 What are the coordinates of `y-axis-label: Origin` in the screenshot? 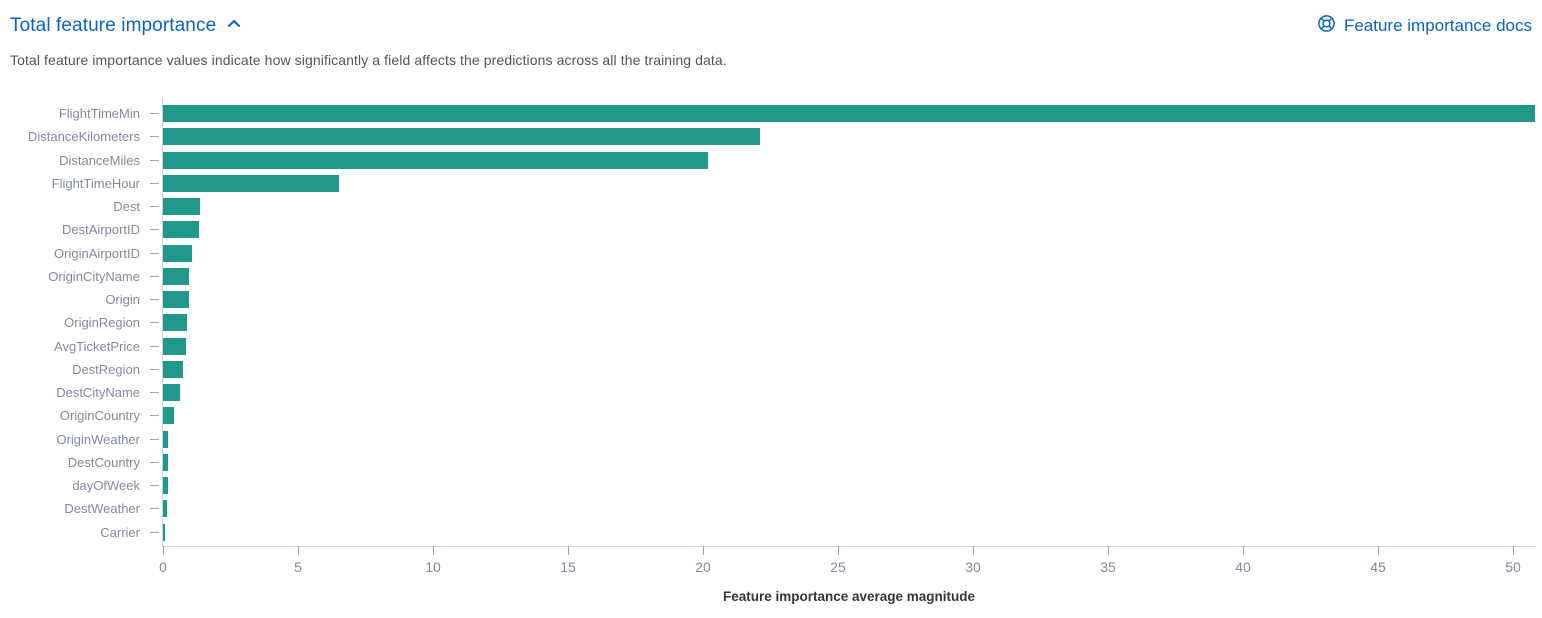 It's located at (122, 299).